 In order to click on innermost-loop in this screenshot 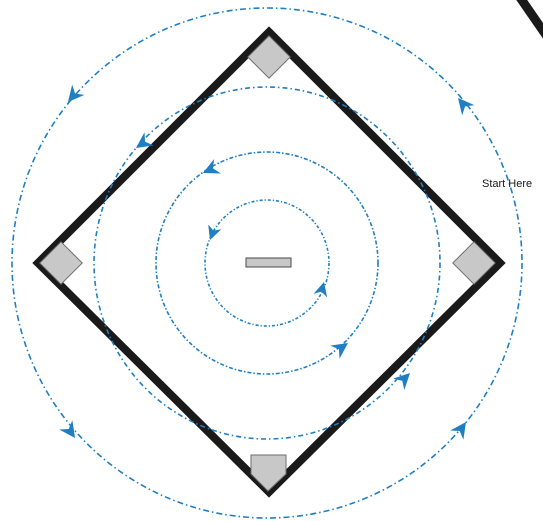, I will do `click(267, 263)`.